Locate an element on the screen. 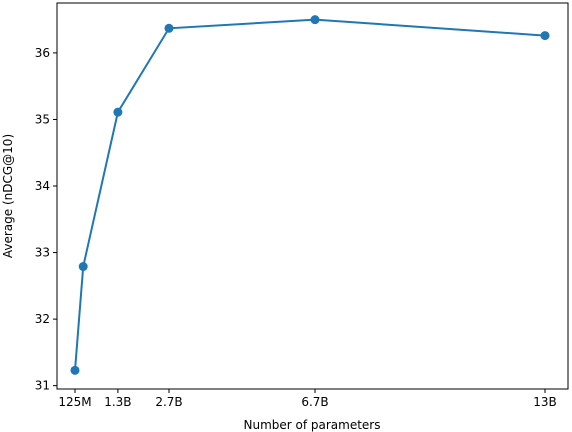  y-tick-label: 31 is located at coordinates (42, 386).